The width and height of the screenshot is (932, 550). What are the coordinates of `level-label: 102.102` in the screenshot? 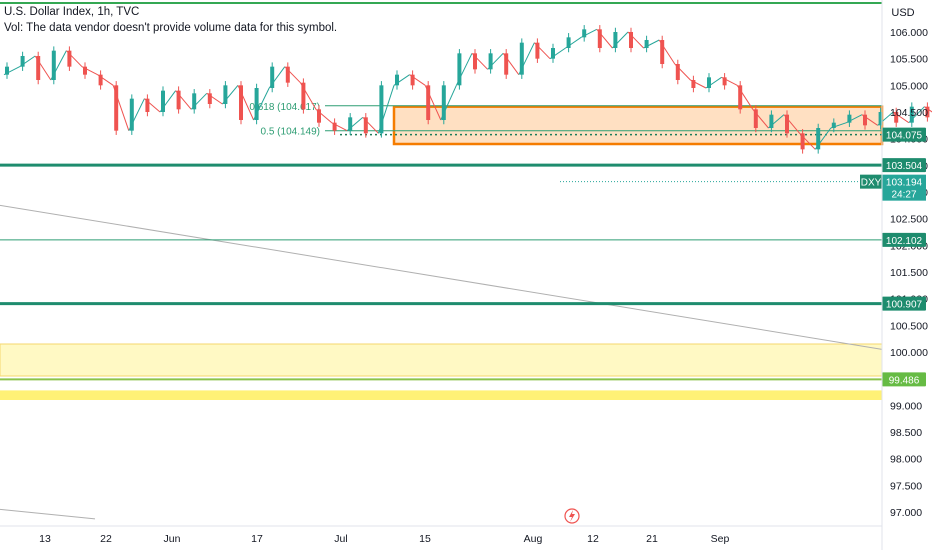 It's located at (904, 241).